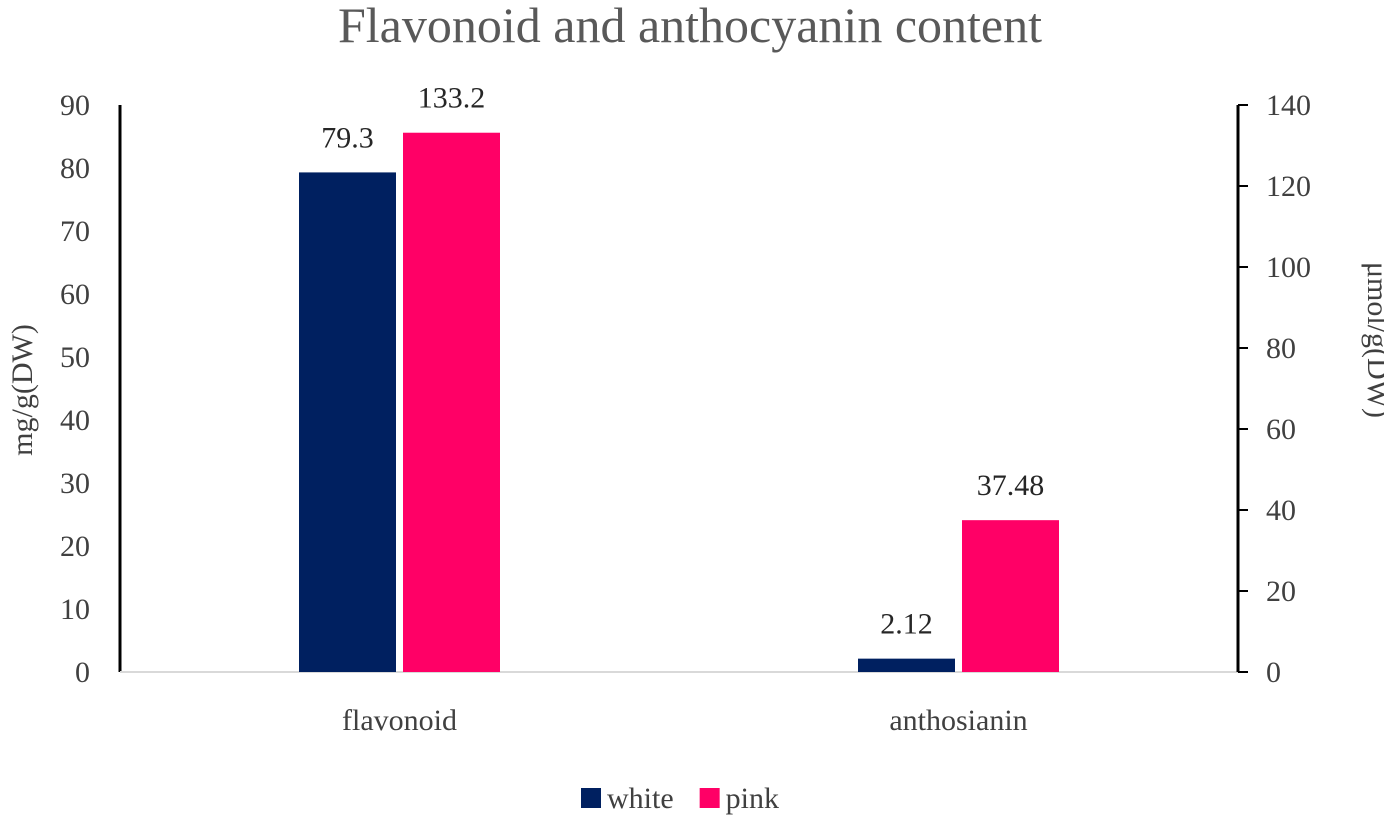  I want to click on right-axis: 0 20 40 60 80 100 120 140, so click(1273, 389).